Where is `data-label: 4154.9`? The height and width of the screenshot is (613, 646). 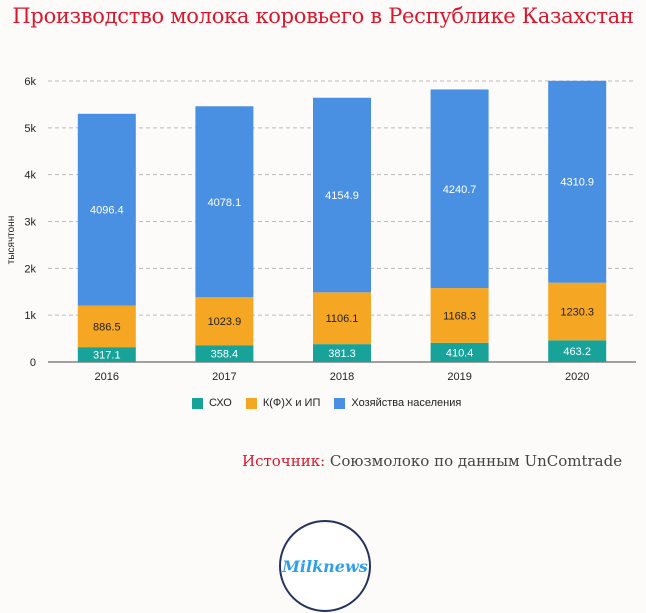
data-label: 4154.9 is located at coordinates (342, 196).